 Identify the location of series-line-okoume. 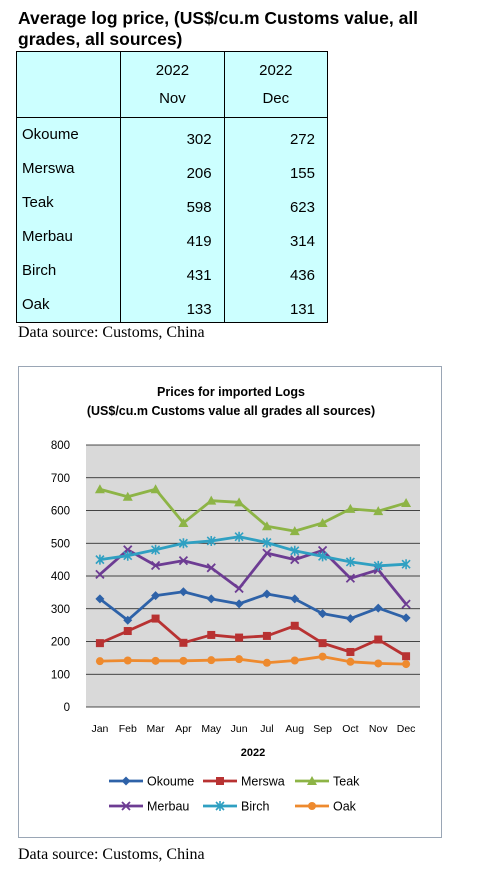
(253, 606).